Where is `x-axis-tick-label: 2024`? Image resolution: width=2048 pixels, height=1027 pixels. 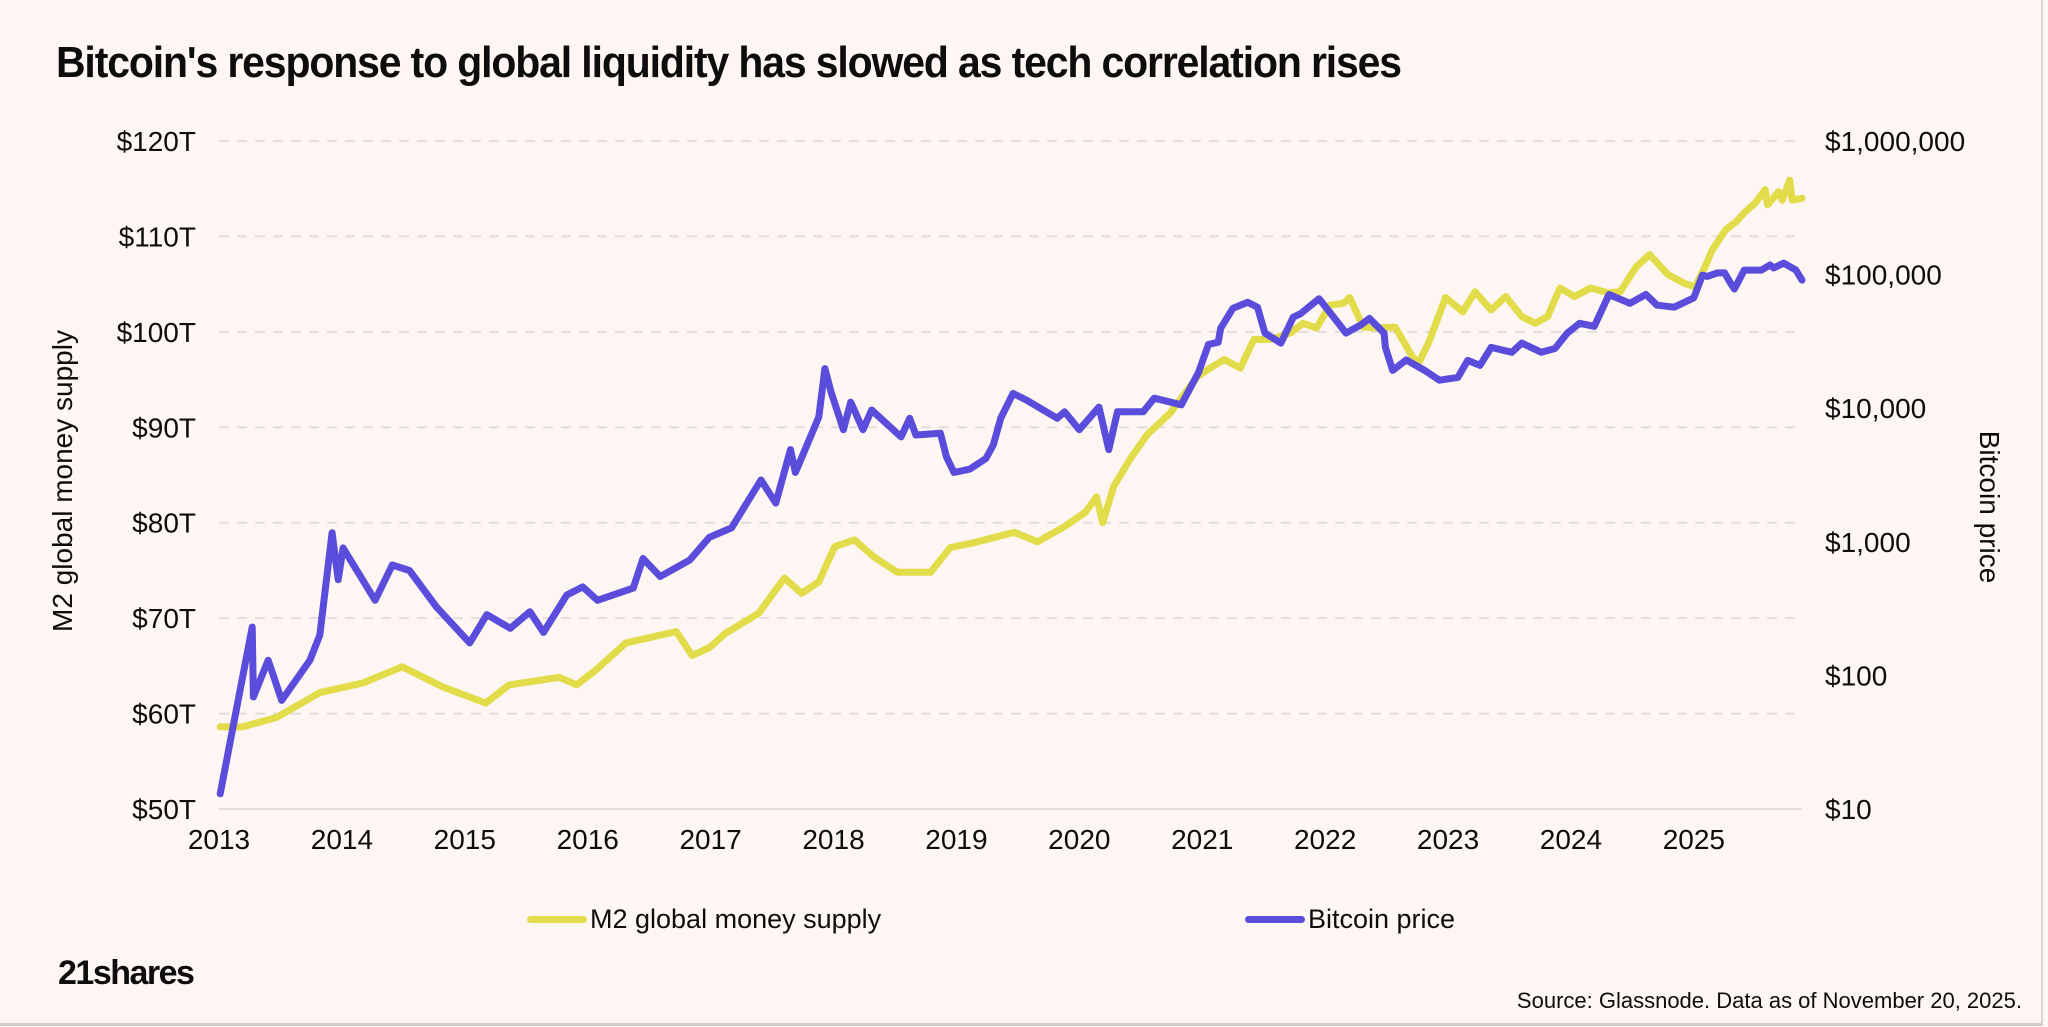
x-axis-tick-label: 2024 is located at coordinates (1571, 839).